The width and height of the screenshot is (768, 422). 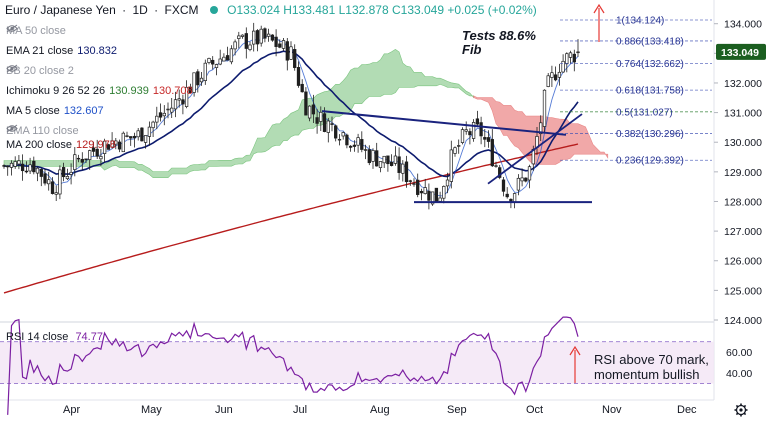 What do you see at coordinates (741, 410) in the screenshot?
I see `settings-gear-icon` at bounding box center [741, 410].